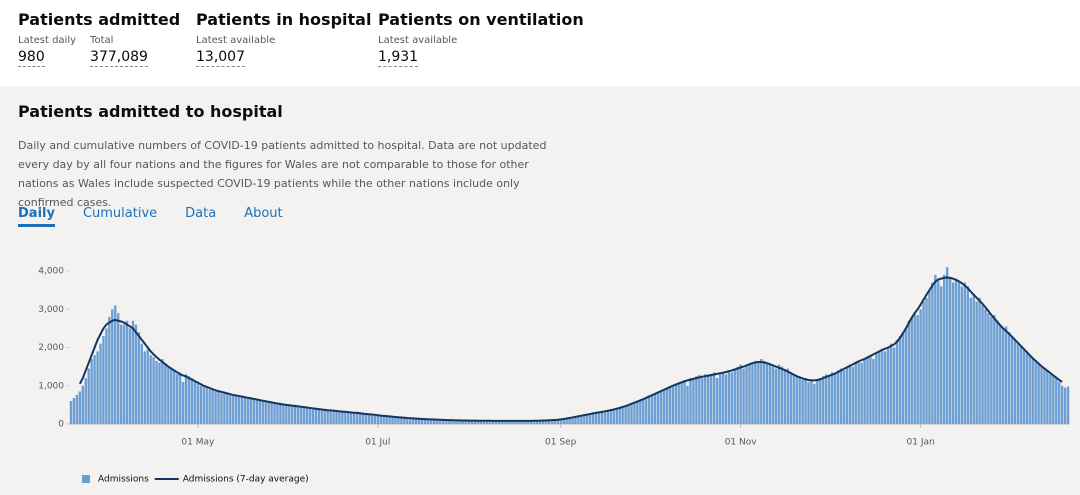 This screenshot has width=1080, height=495. What do you see at coordinates (741, 443) in the screenshot?
I see `x-tick-label: 01 Nov` at bounding box center [741, 443].